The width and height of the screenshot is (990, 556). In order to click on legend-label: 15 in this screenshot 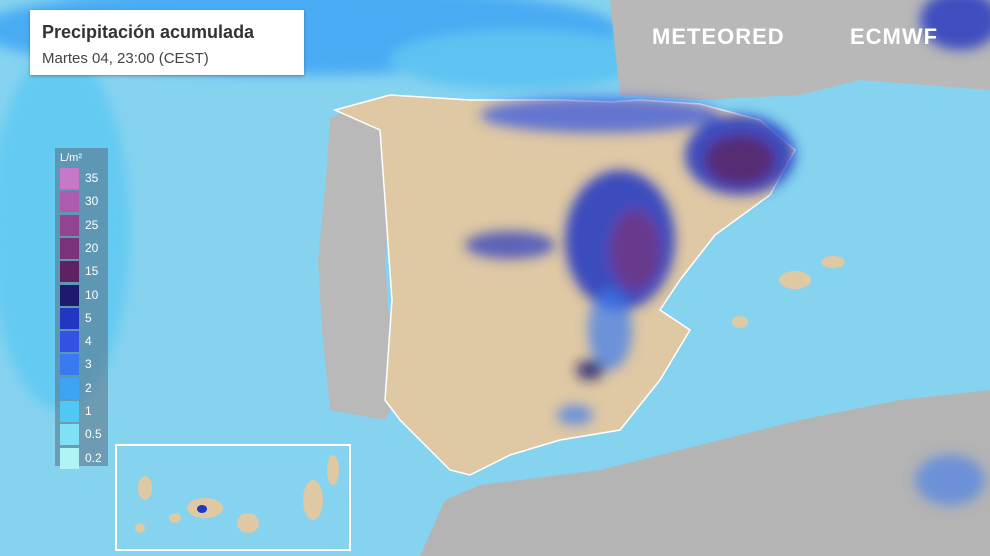, I will do `click(92, 271)`.